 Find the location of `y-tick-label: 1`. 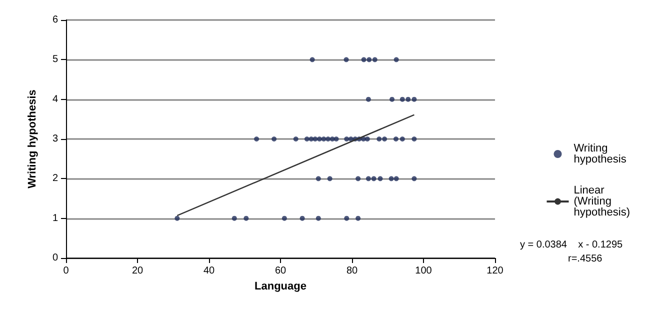

y-tick-label: 1 is located at coordinates (55, 218).